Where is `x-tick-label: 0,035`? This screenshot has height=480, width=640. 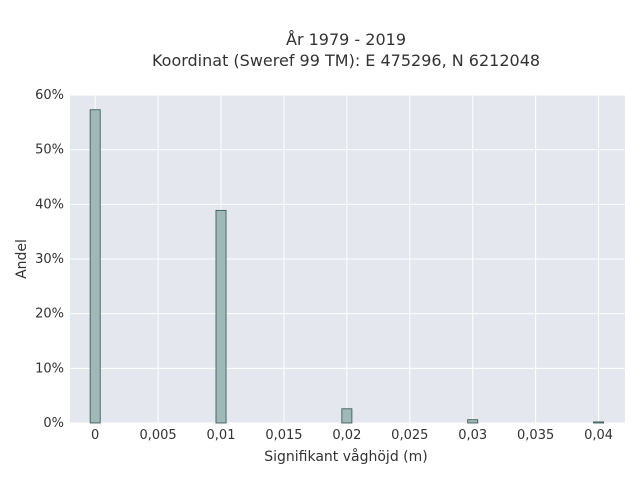
x-tick-label: 0,035 is located at coordinates (535, 435).